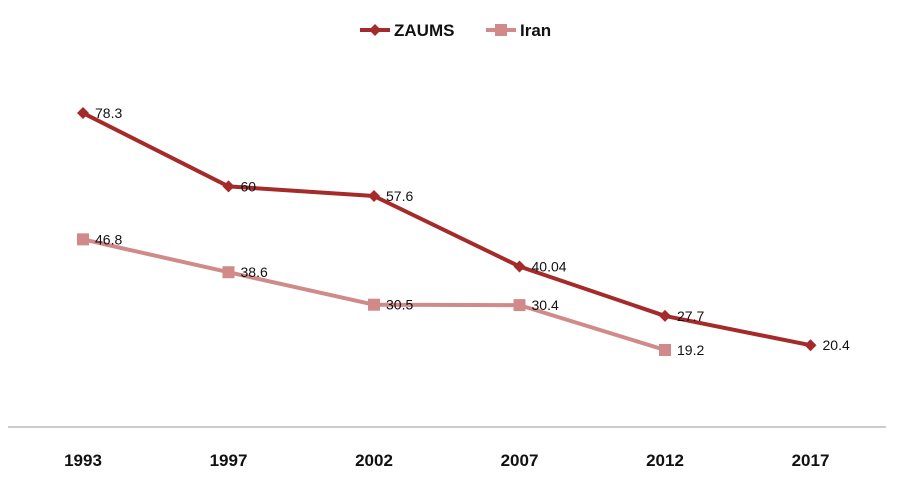  I want to click on x-tick-label: 1993, so click(83, 460).